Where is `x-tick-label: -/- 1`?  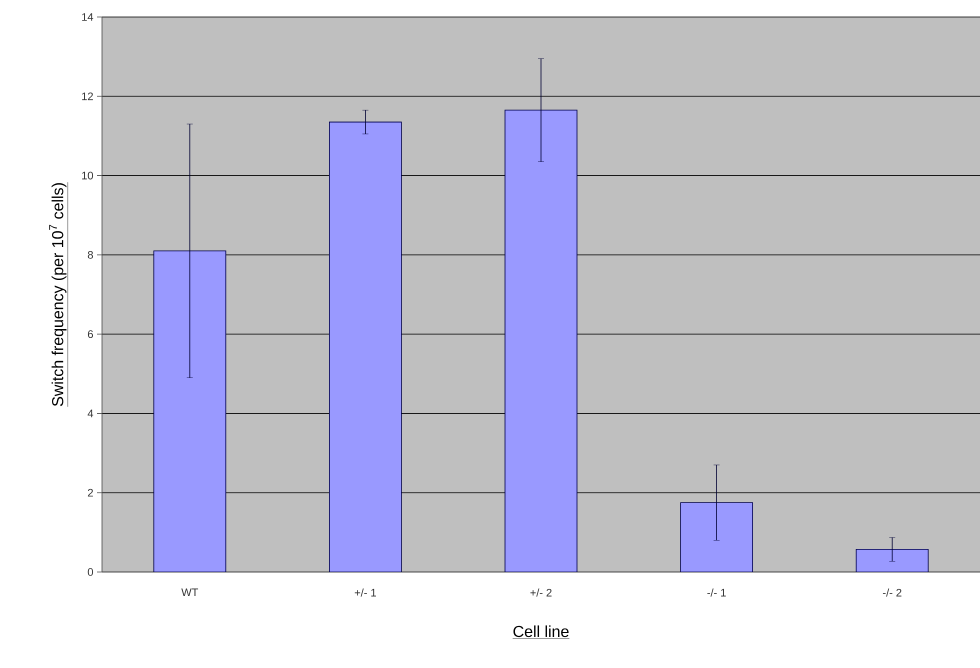
x-tick-label: -/- 1 is located at coordinates (716, 592).